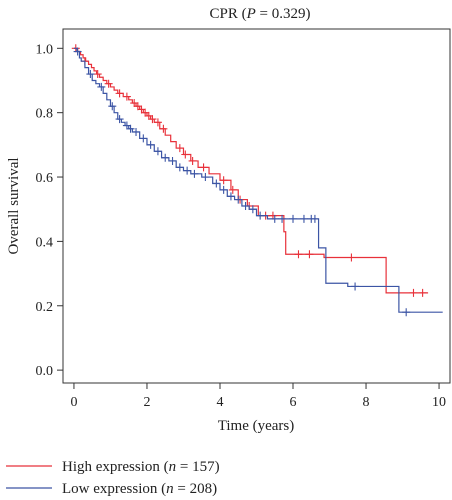 The width and height of the screenshot is (452, 500). Describe the element at coordinates (45, 307) in the screenshot. I see `y-tick-label: 0.2` at that location.